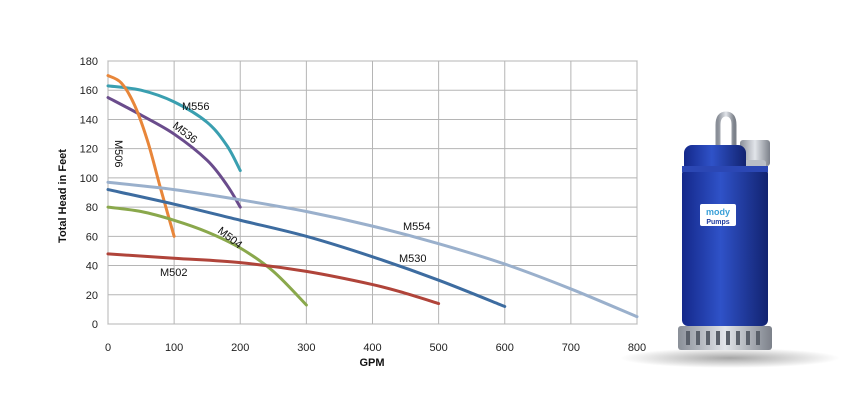 This screenshot has width=845, height=400. I want to click on x-tick-label: 500, so click(438, 348).